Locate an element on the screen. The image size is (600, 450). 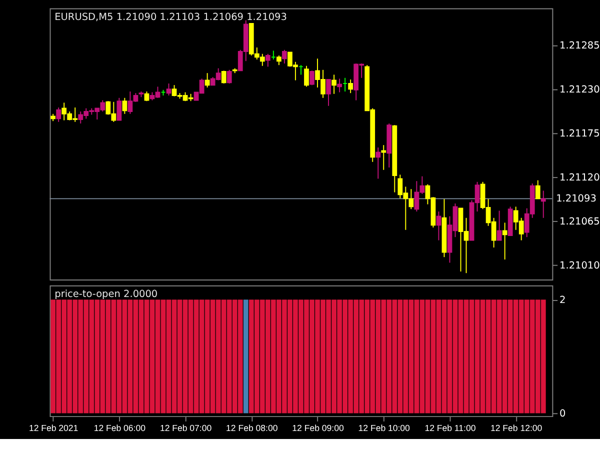
y-tick-label: 1.21010 is located at coordinates (580, 266).